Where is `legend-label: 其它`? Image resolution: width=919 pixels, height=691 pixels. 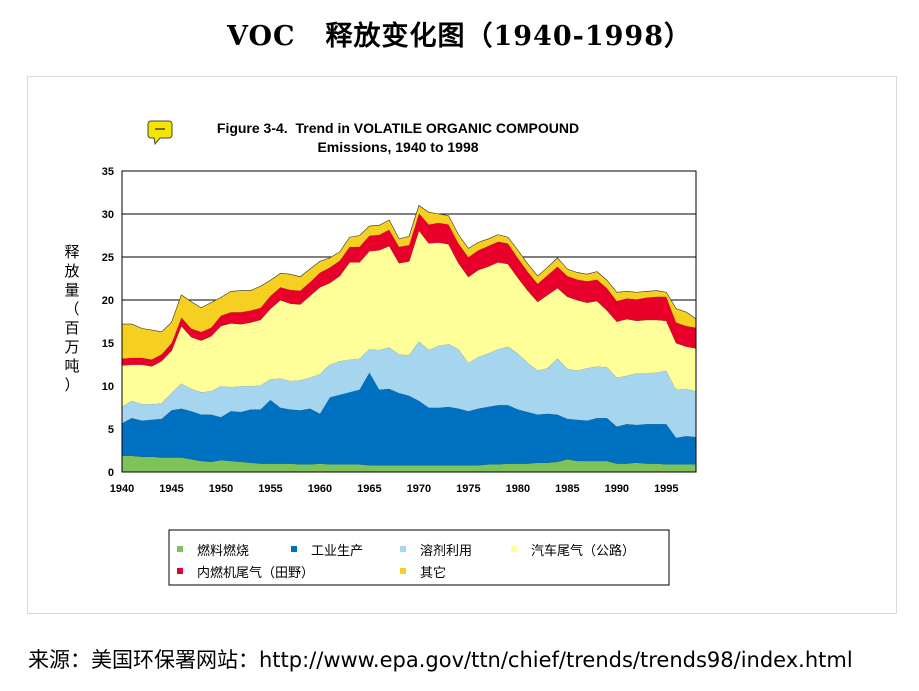
legend-label: 其它 is located at coordinates (433, 572).